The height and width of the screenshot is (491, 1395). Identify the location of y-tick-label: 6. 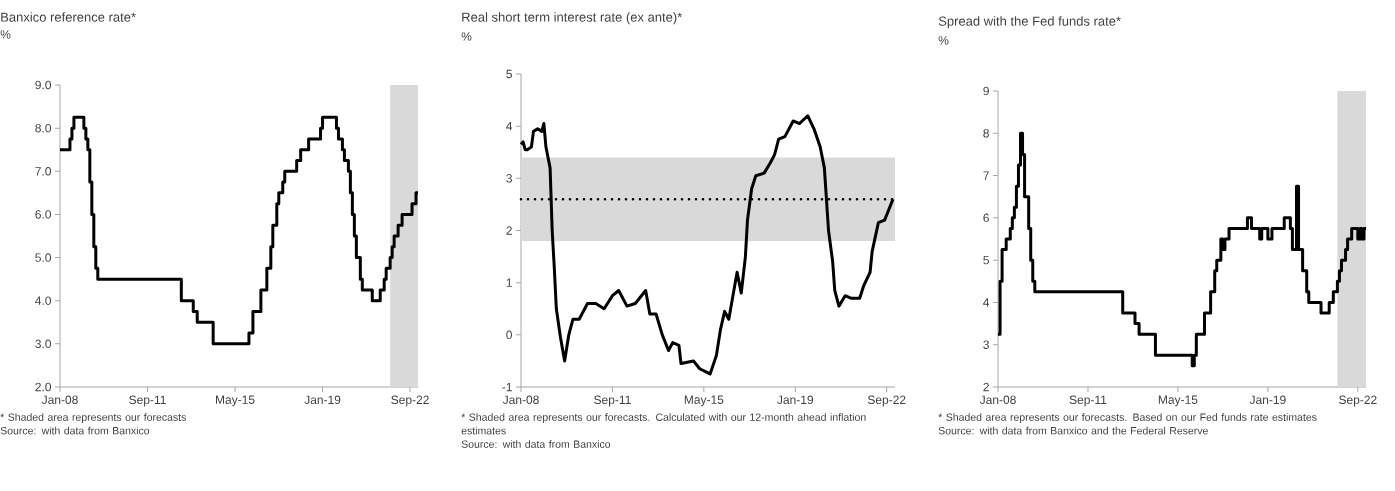
(986, 218).